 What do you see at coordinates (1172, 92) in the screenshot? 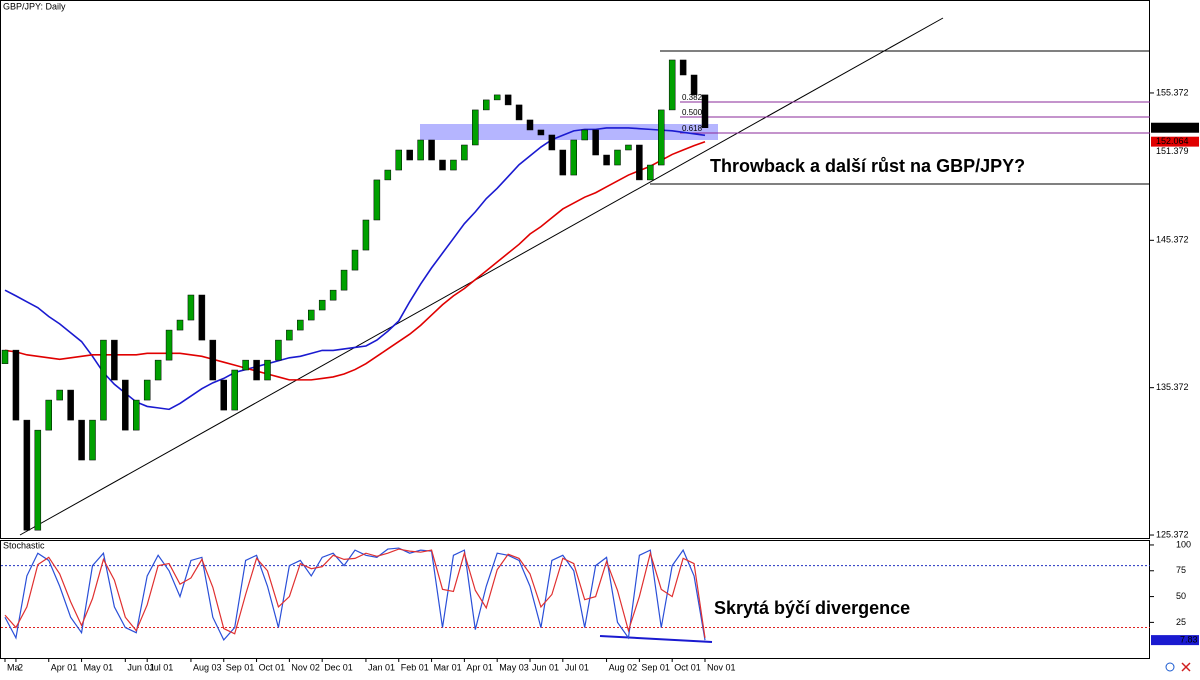
I see `y-tick-label: 155.372` at bounding box center [1172, 92].